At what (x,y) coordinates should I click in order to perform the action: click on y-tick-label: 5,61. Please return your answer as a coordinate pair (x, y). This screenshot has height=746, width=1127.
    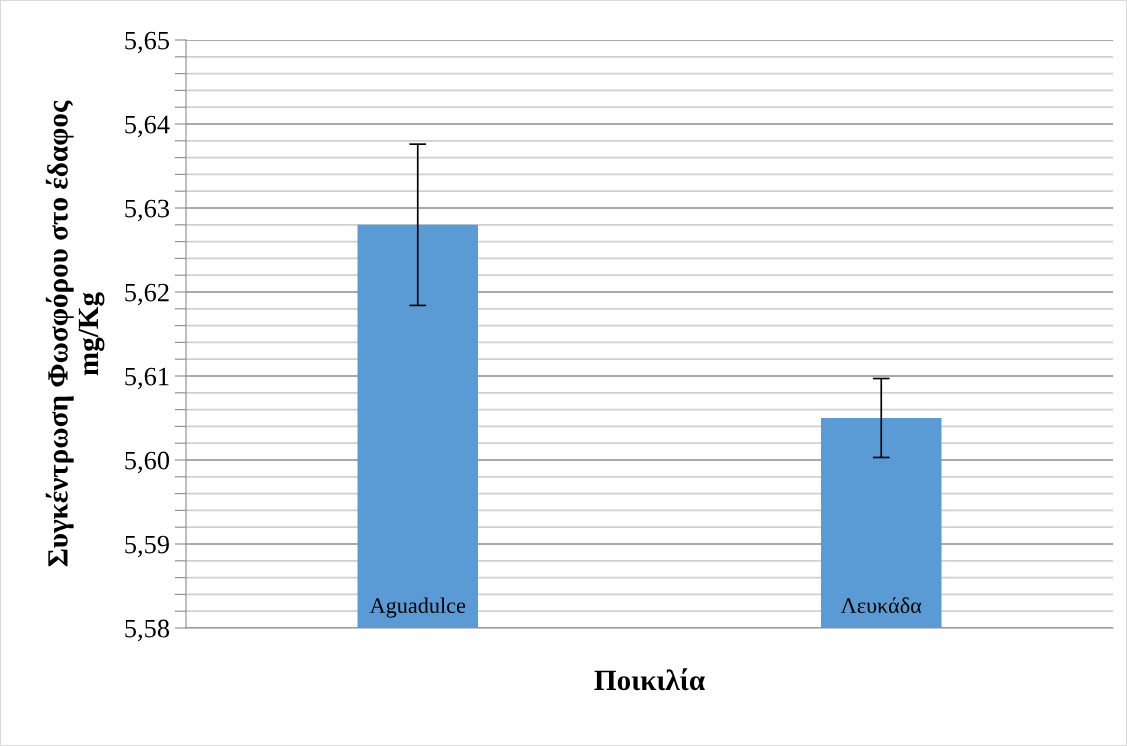
    Looking at the image, I should click on (147, 378).